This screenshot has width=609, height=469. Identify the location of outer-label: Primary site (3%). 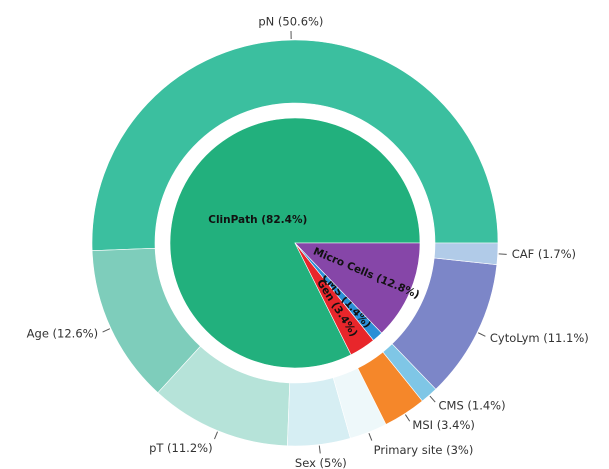
(424, 450).